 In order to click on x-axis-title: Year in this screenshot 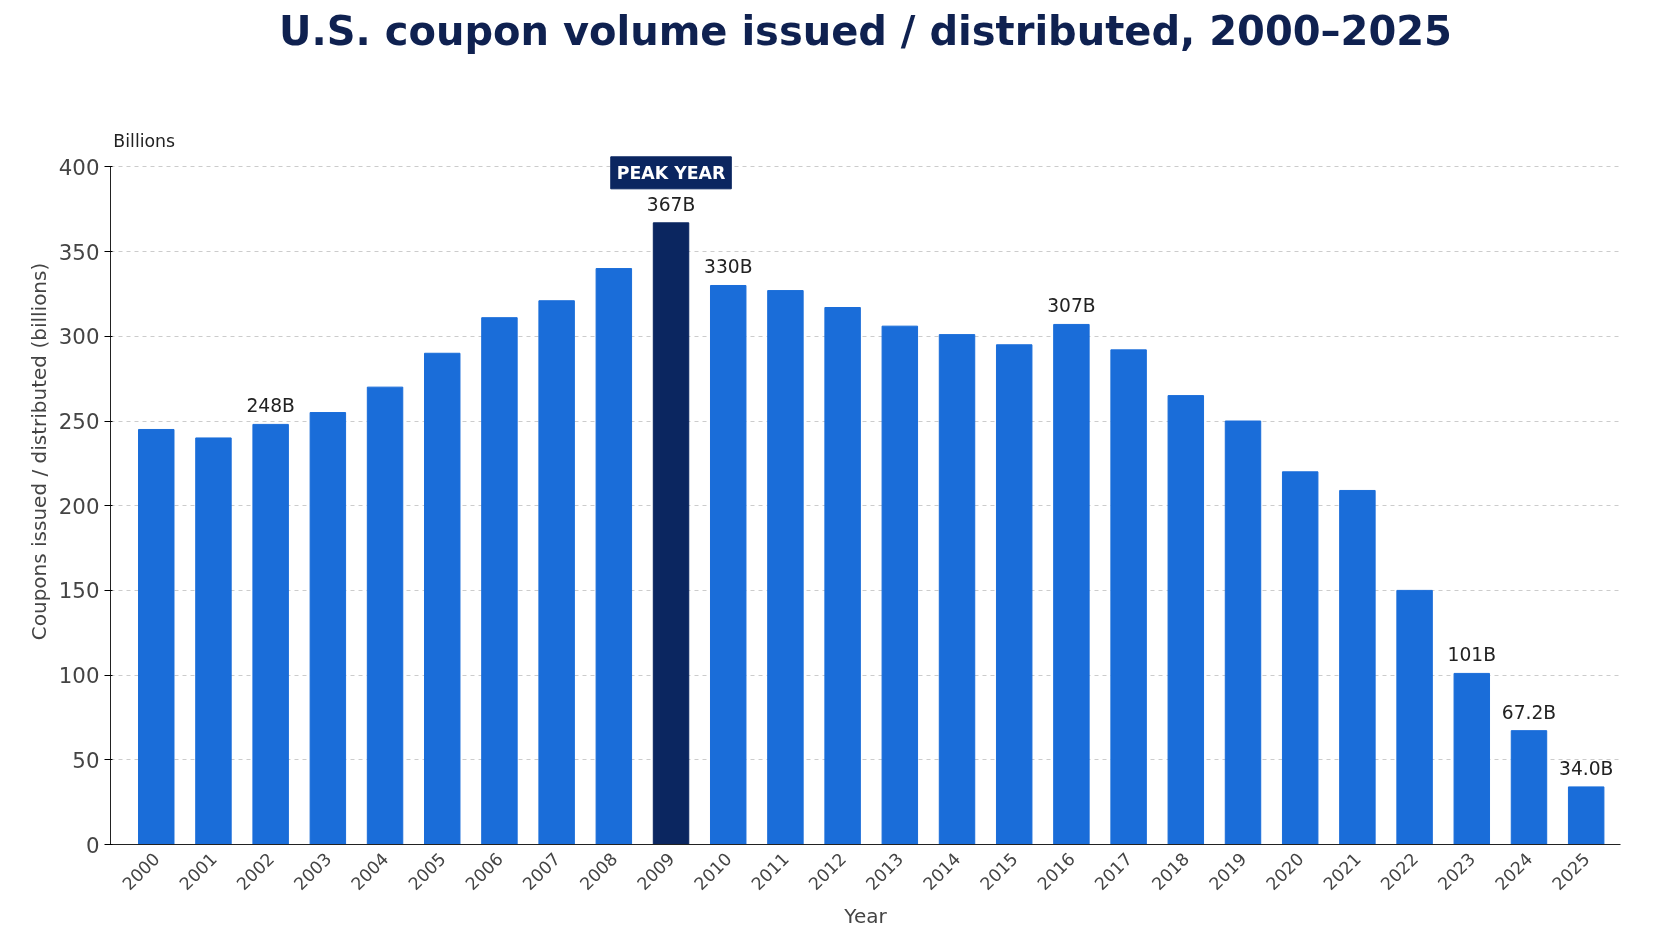, I will do `click(865, 915)`.